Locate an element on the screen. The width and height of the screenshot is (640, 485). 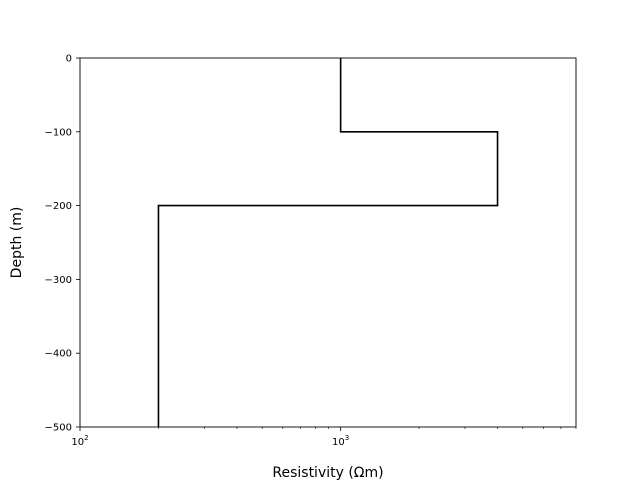
y-tick-label: −400 is located at coordinates (58, 354).